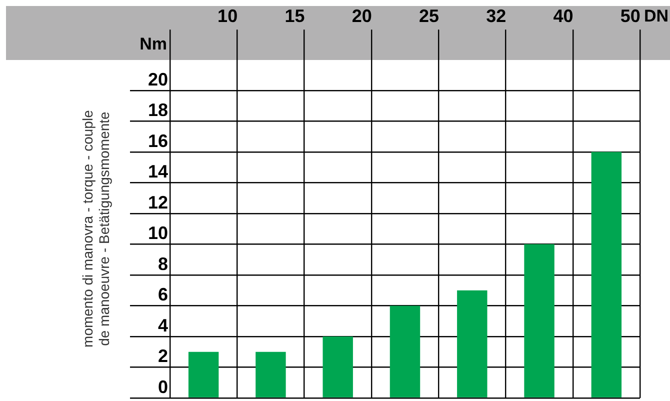  What do you see at coordinates (496, 16) in the screenshot?
I see `x-tick-label: 32` at bounding box center [496, 16].